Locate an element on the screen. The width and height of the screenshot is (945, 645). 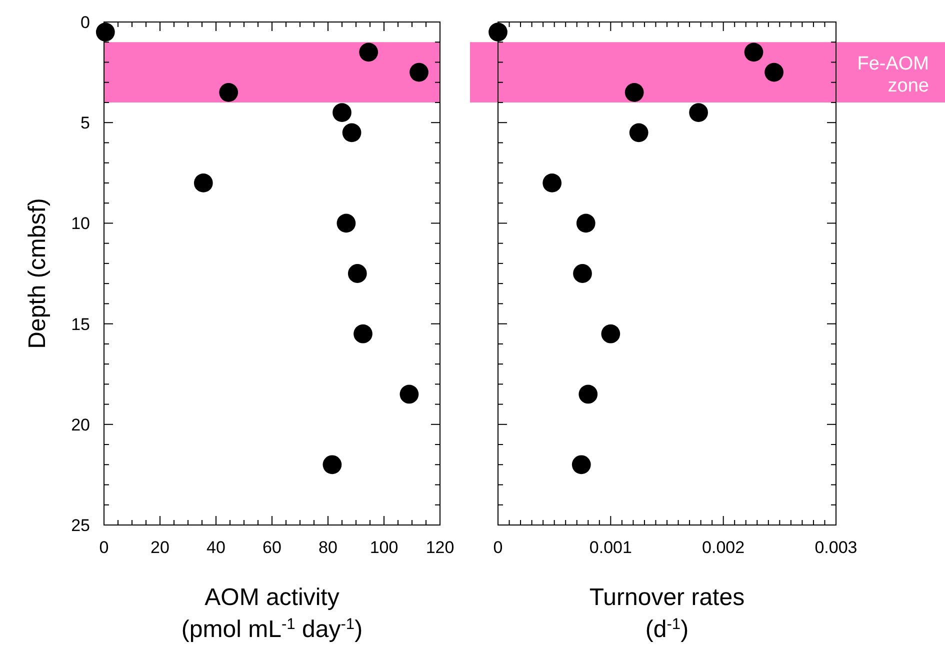
y-tick-label: 15 is located at coordinates (80, 324).